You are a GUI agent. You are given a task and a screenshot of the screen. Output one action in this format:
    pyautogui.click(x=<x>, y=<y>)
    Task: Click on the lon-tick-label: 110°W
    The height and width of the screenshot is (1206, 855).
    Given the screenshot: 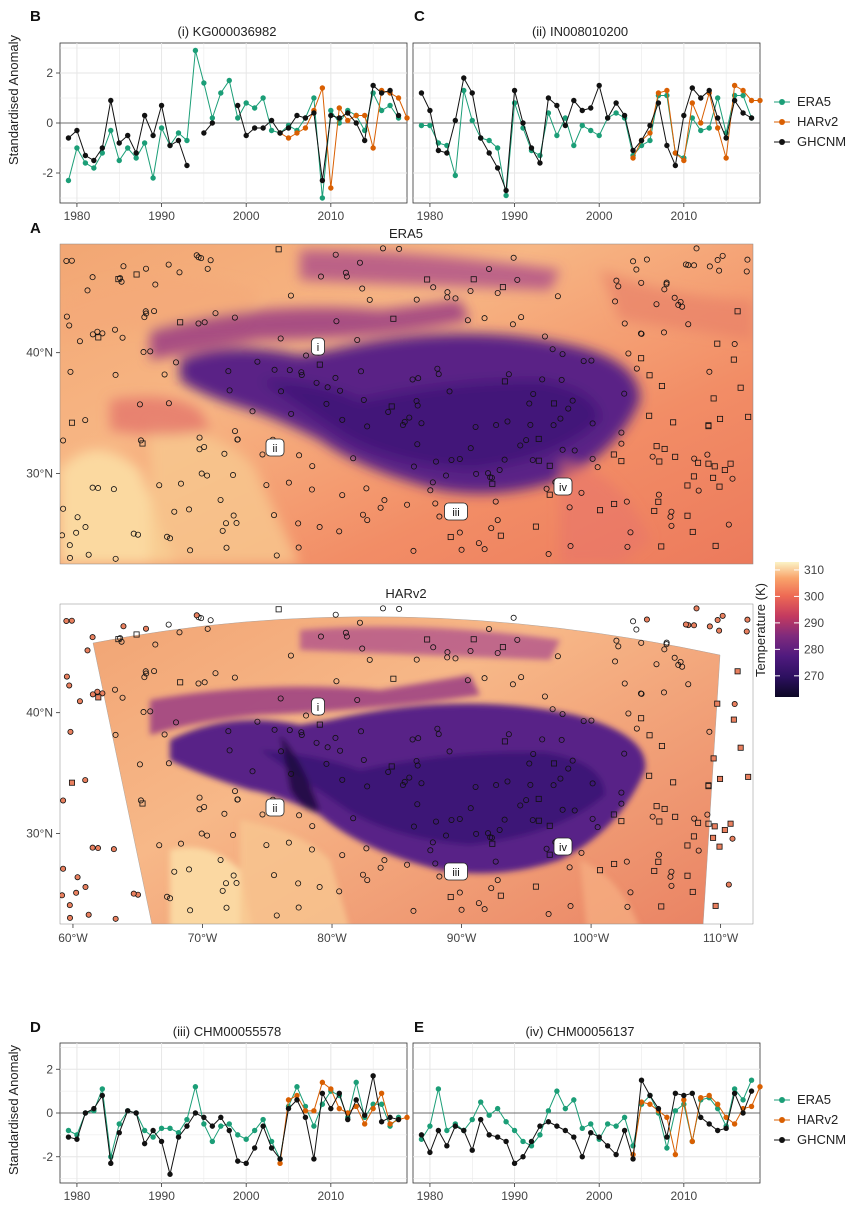 What is the action you would take?
    pyautogui.click(x=721, y=938)
    